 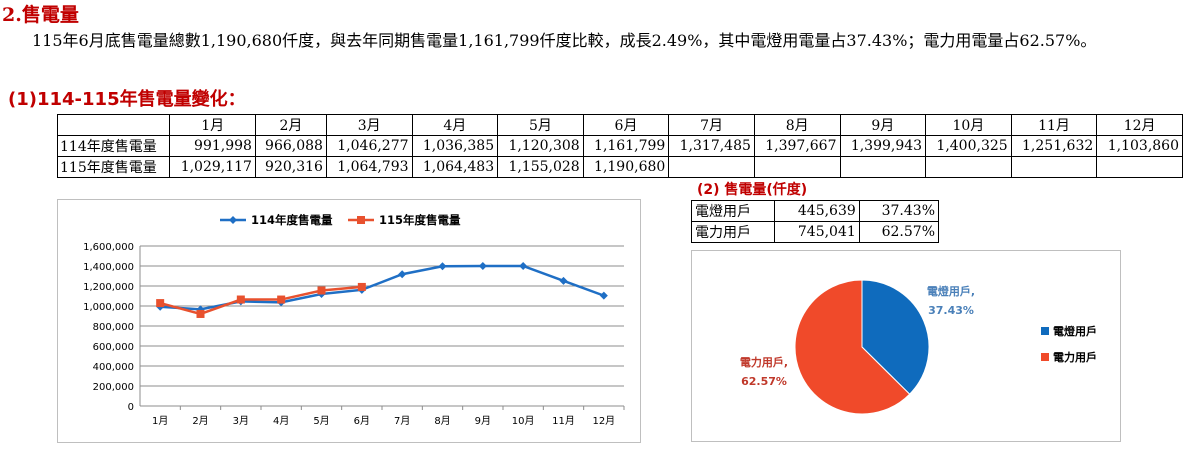 I want to click on y-tick-label: 400,000, so click(x=113, y=367).